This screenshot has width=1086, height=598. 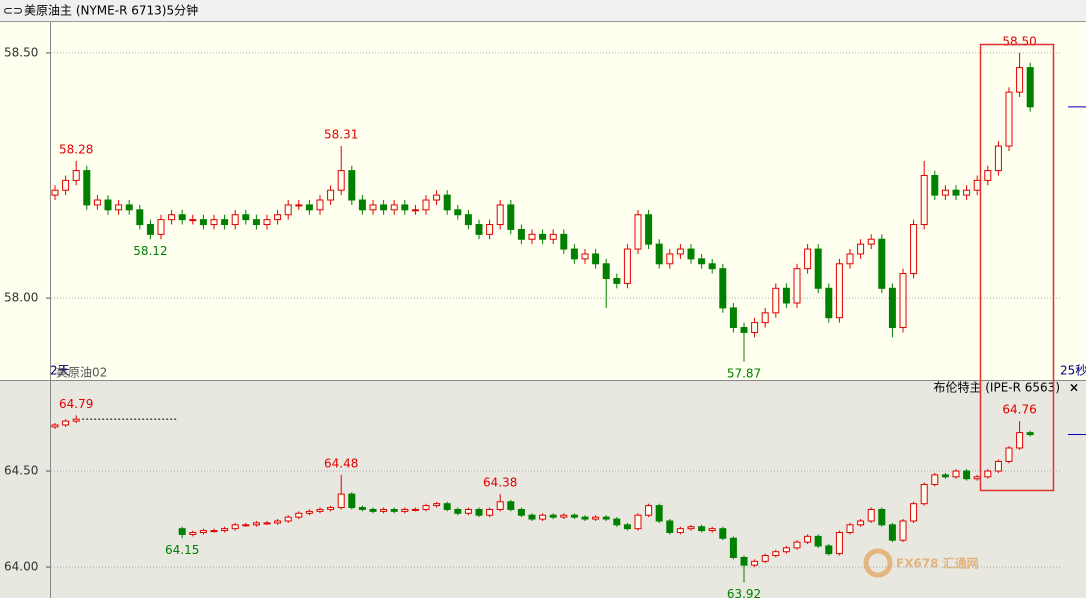 I want to click on extreme-label: 58.28, so click(x=76, y=149).